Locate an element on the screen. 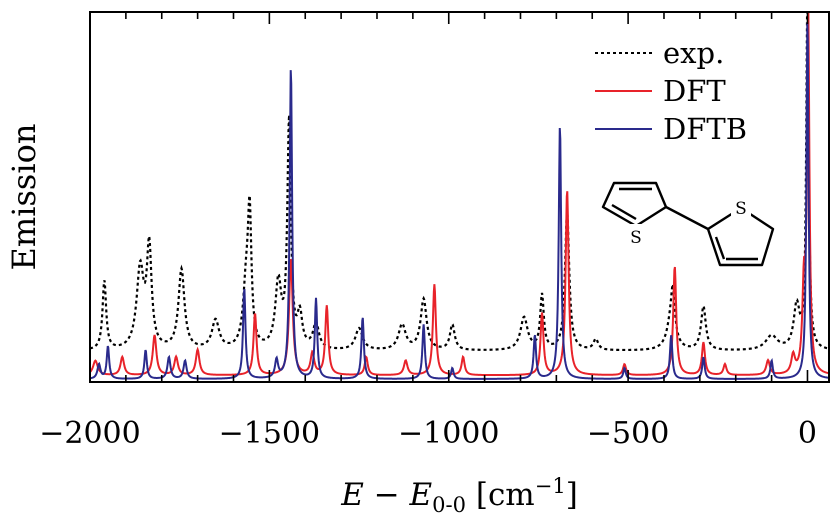 Image resolution: width=831 pixels, height=524 pixels. inter-ring-bond is located at coordinates (687, 218).